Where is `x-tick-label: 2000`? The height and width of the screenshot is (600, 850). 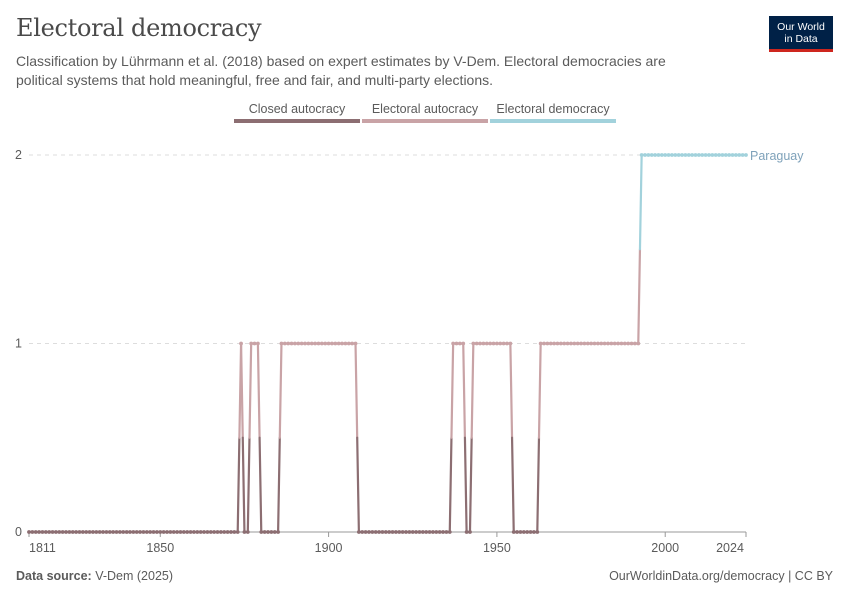
x-tick-label: 2000 is located at coordinates (665, 548).